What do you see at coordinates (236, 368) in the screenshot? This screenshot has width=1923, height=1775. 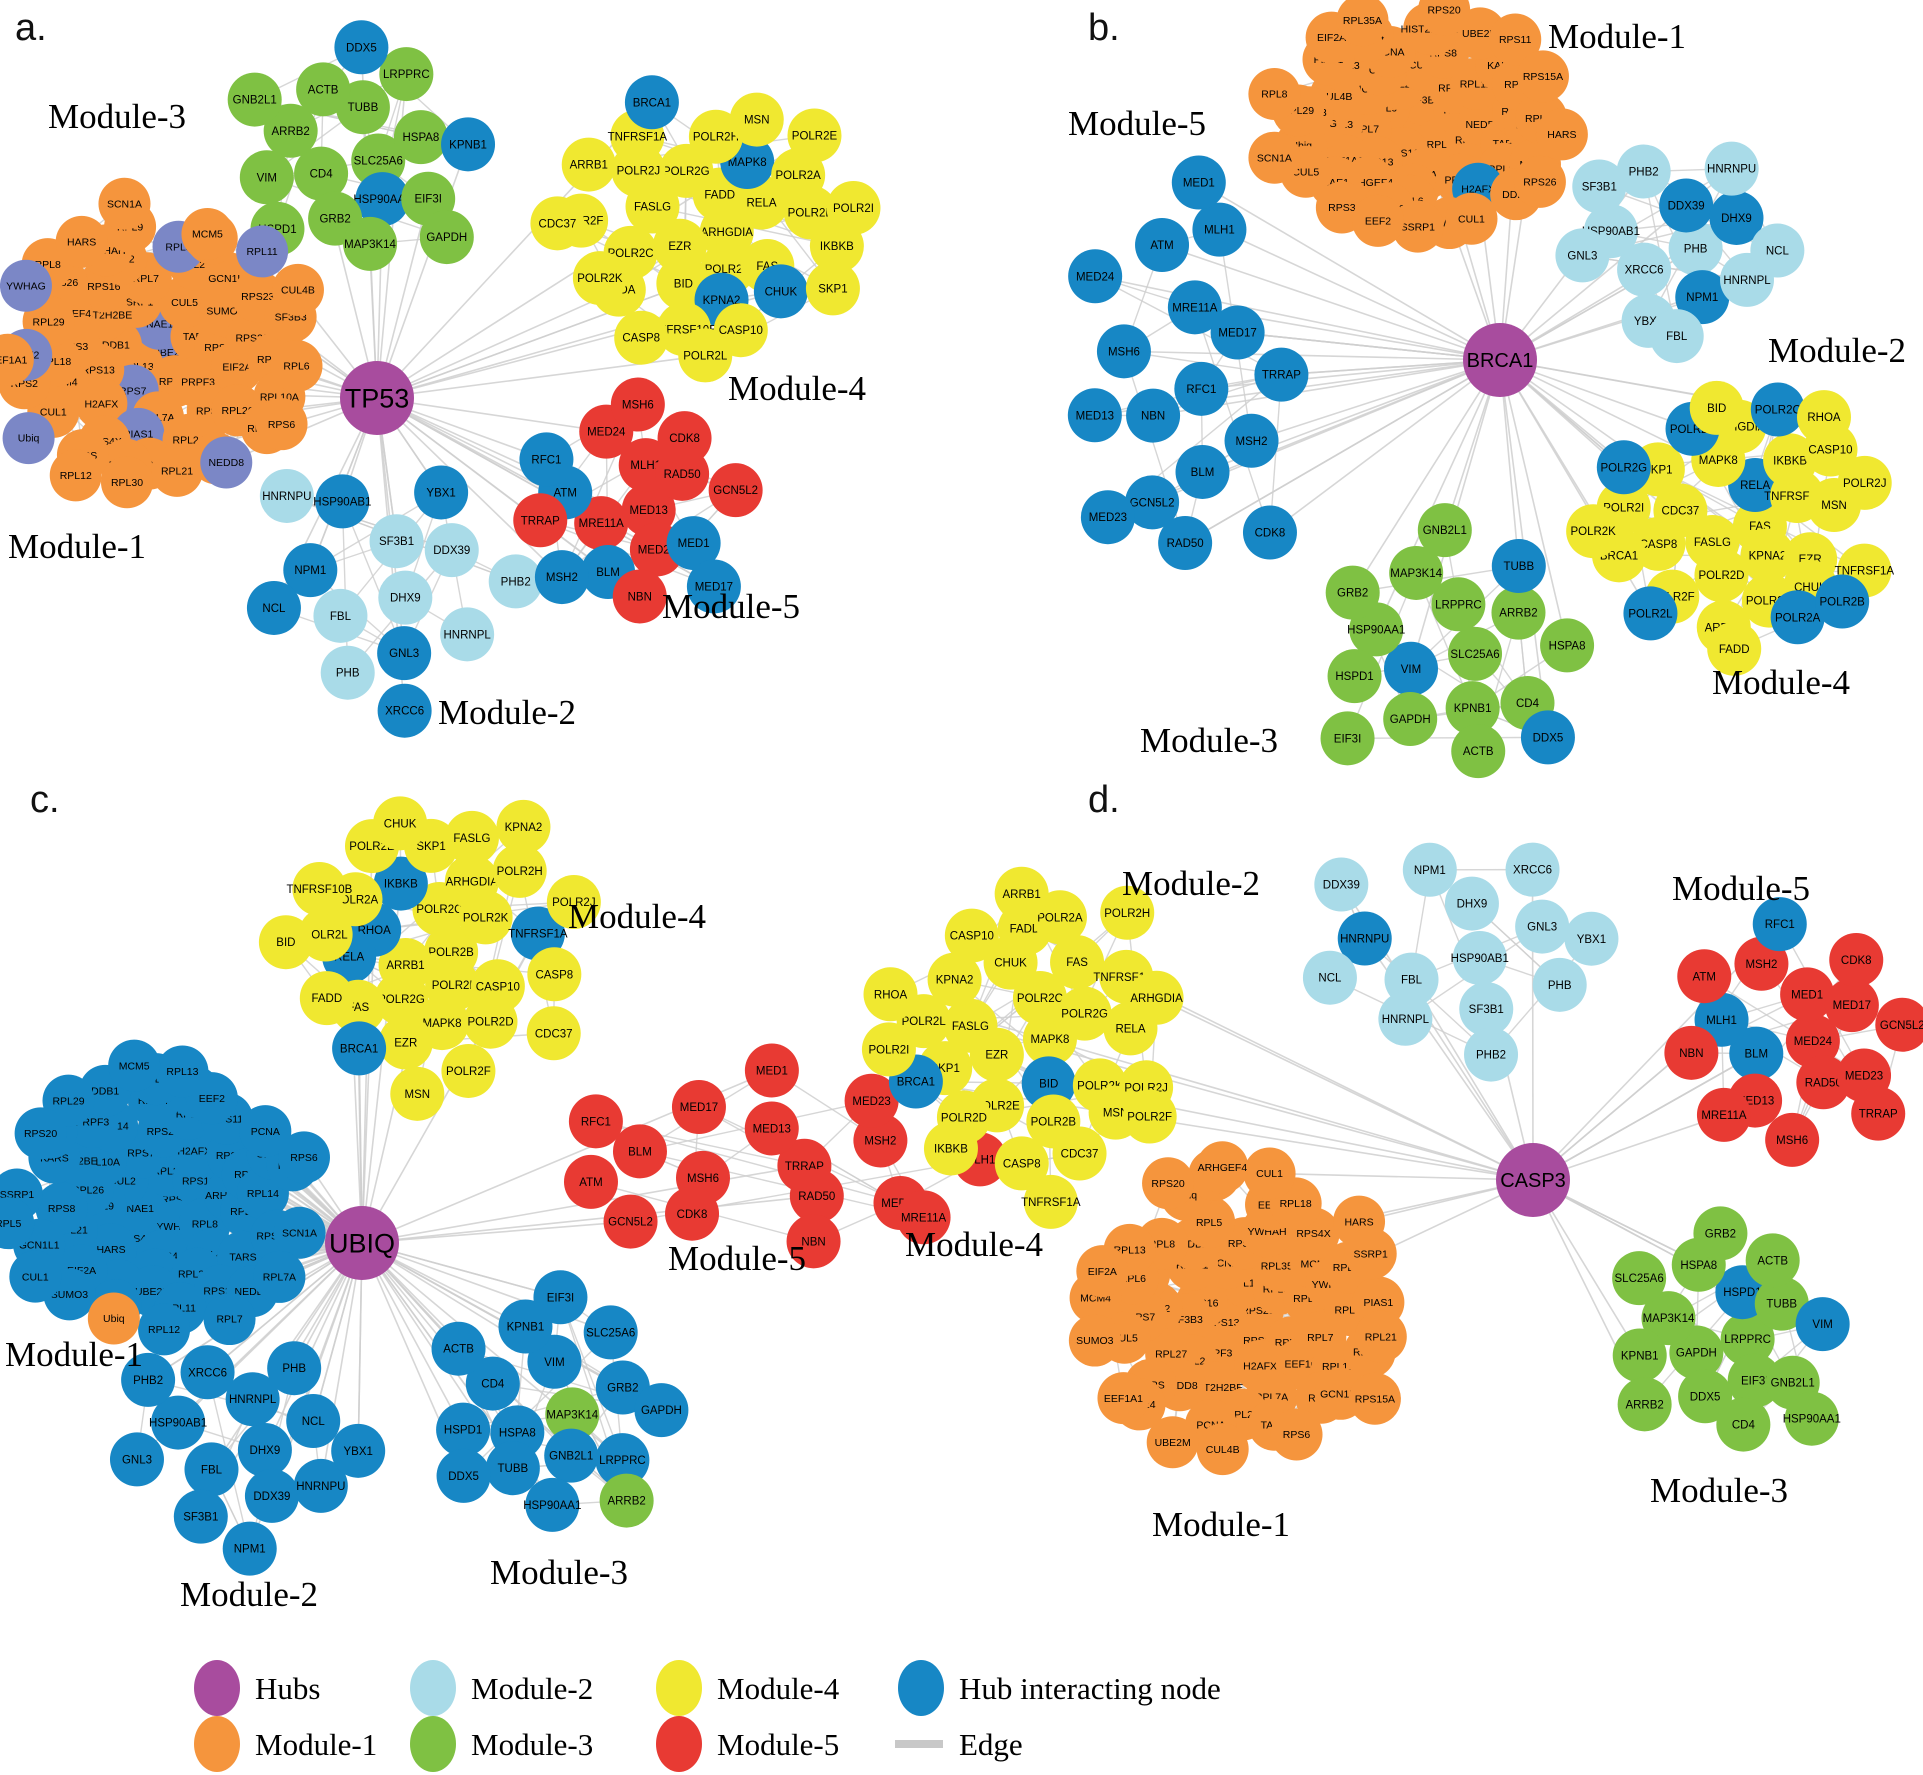 I see `node-label-EIF2A: EIF2A` at bounding box center [236, 368].